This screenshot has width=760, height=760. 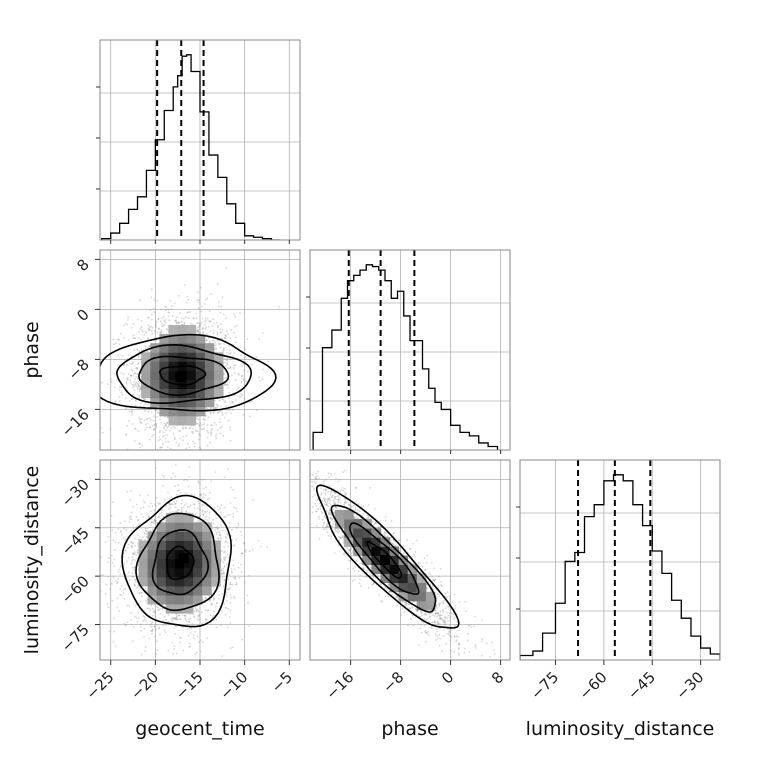 What do you see at coordinates (620, 560) in the screenshot?
I see `panel-frame` at bounding box center [620, 560].